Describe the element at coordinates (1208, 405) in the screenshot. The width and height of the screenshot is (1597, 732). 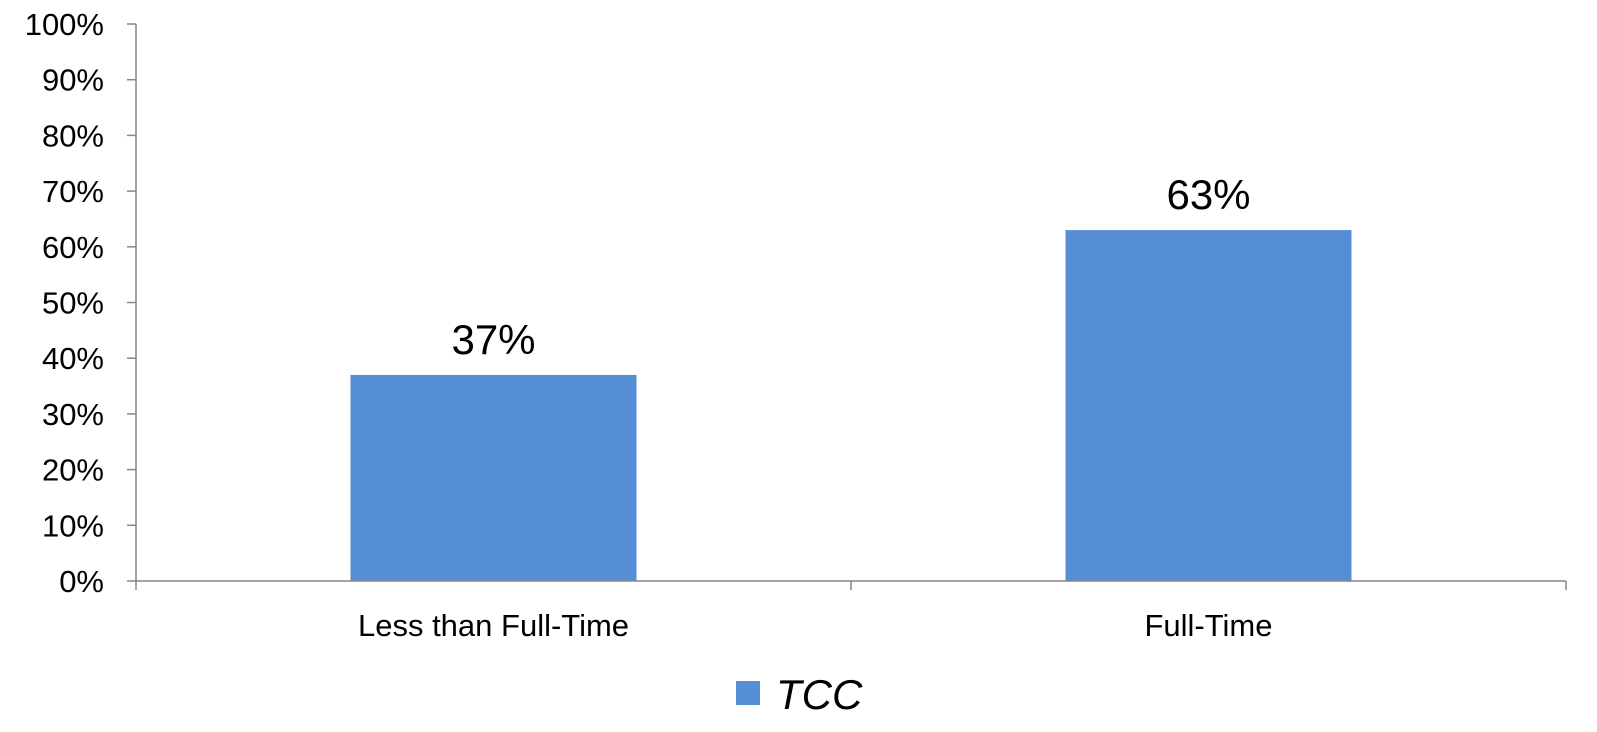
I see `bar-full-time` at that location.